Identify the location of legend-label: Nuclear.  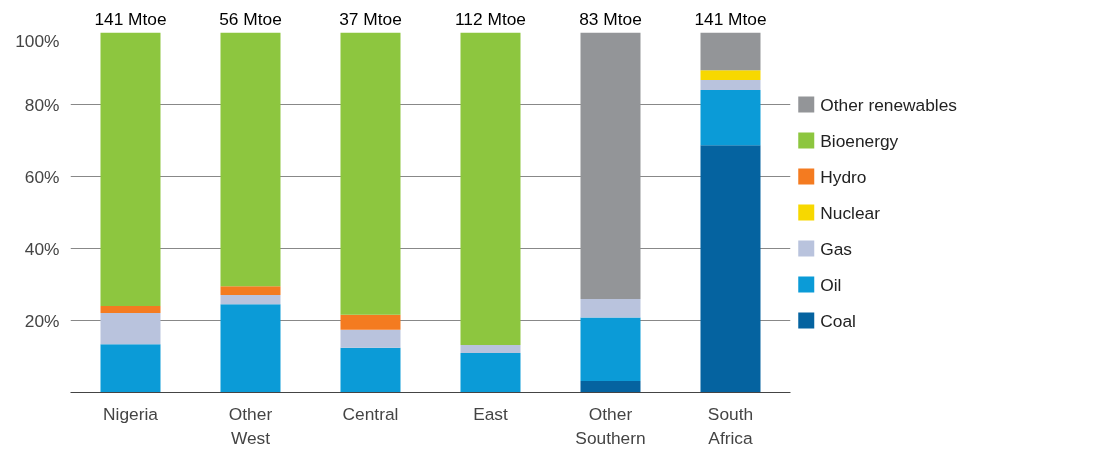
(850, 212).